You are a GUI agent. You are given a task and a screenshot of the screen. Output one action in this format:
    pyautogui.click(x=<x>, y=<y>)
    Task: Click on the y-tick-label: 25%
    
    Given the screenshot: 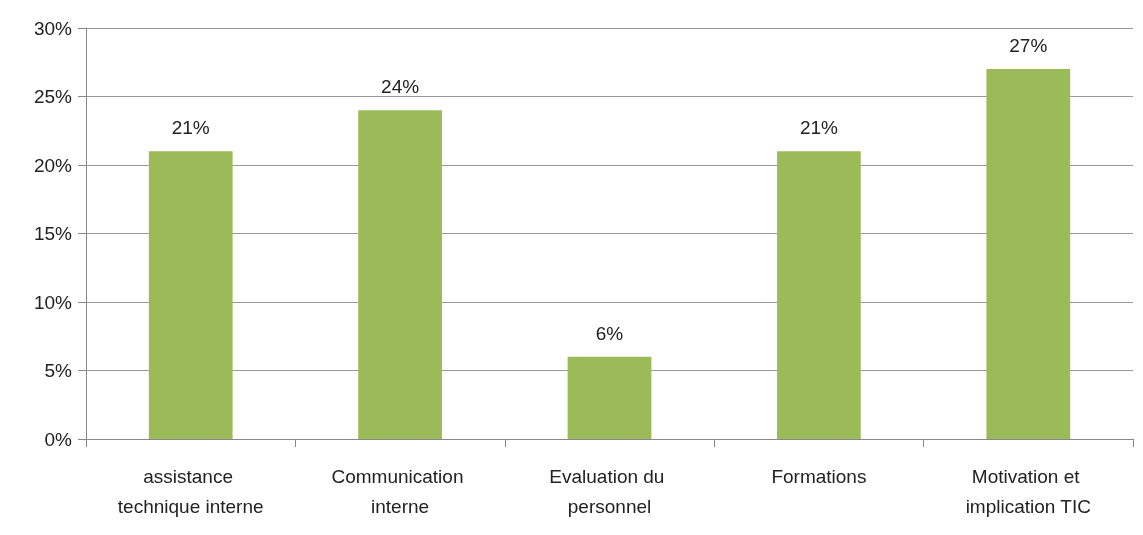 What is the action you would take?
    pyautogui.click(x=53, y=96)
    